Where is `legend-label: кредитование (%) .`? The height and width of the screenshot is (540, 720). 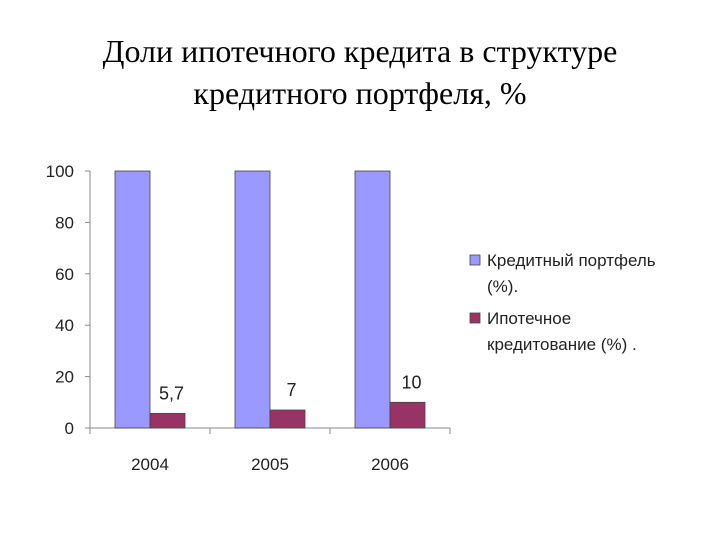
legend-label: кредитование (%) . is located at coordinates (562, 344).